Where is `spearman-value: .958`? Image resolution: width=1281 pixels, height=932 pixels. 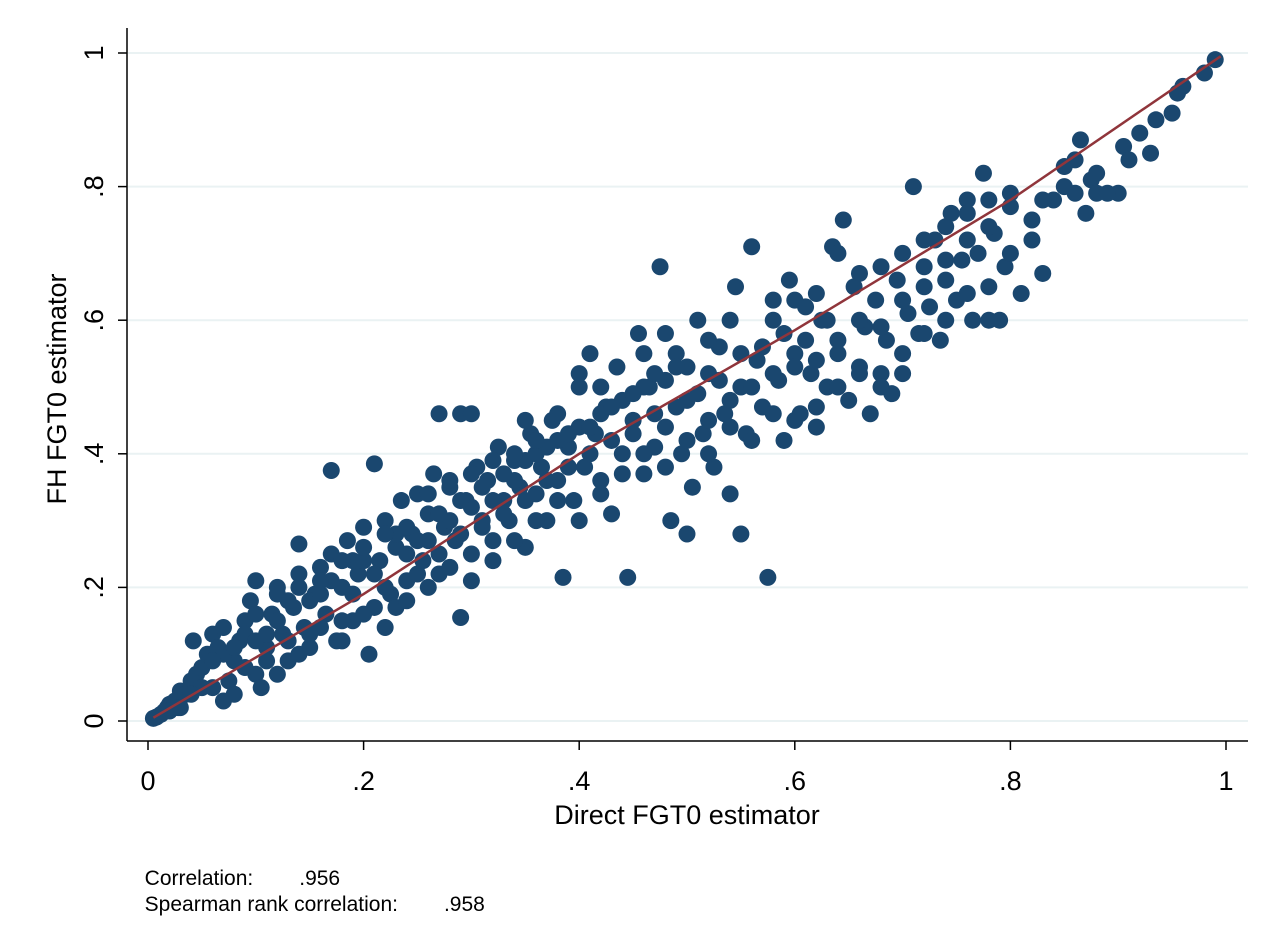
spearman-value: .958 is located at coordinates (464, 904).